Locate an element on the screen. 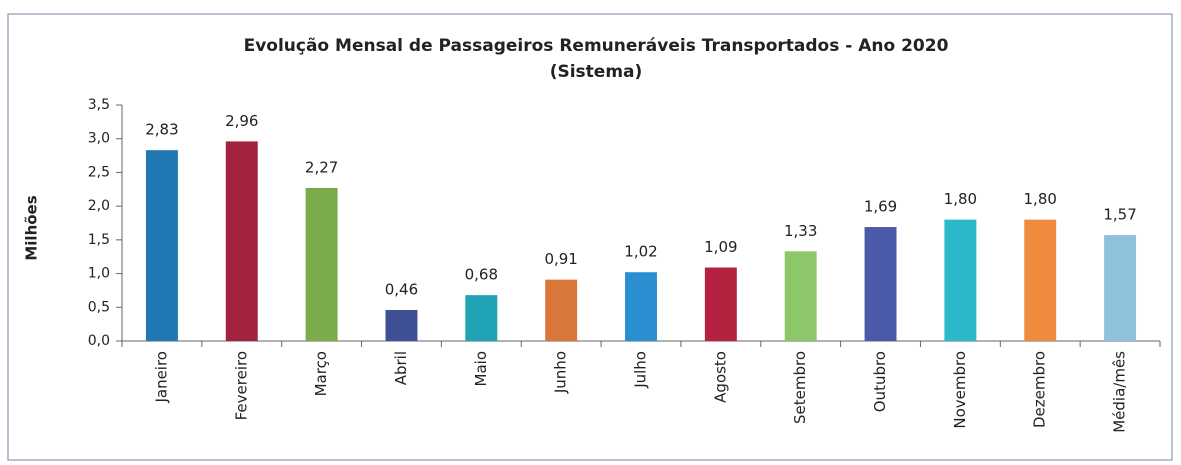 The height and width of the screenshot is (465, 1181). y-tick-label: 3,0 is located at coordinates (99, 139).